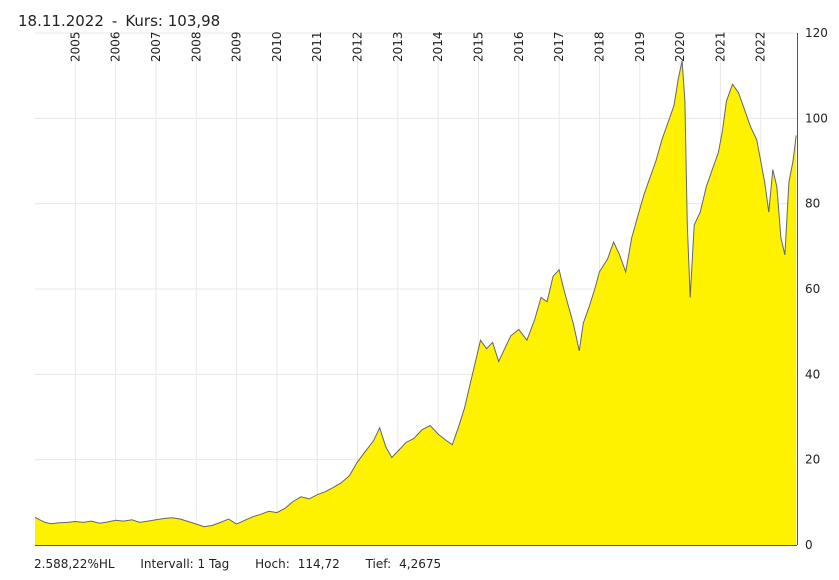  Describe the element at coordinates (398, 46) in the screenshot. I see `x-tick-label-2013: 2013` at that location.